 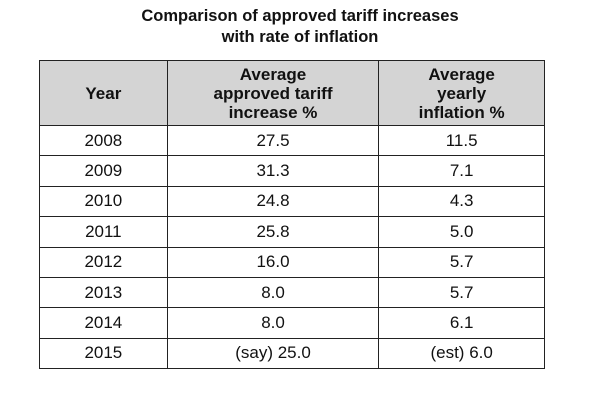 What do you see at coordinates (273, 232) in the screenshot?
I see `cell-tariff: 25.8` at bounding box center [273, 232].